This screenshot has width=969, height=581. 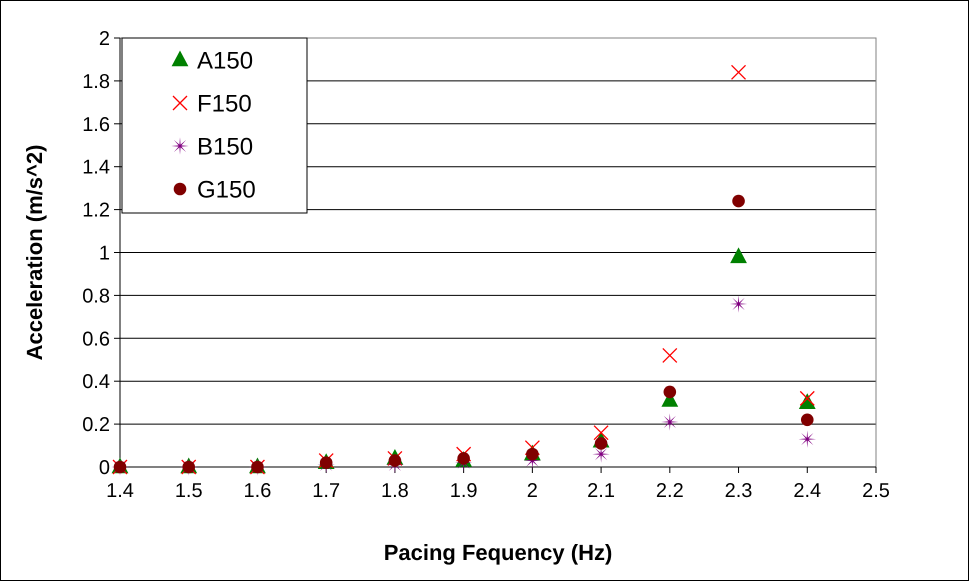 What do you see at coordinates (226, 190) in the screenshot?
I see `legend-label: G150` at bounding box center [226, 190].